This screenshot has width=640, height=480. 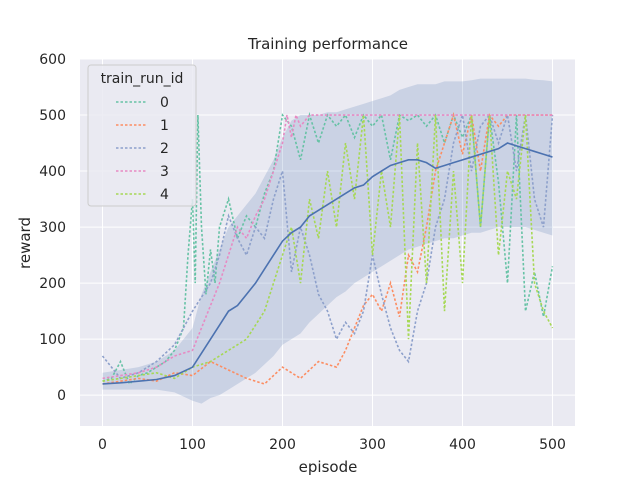 What do you see at coordinates (52, 284) in the screenshot?
I see `y-tick-label: 200` at bounding box center [52, 284].